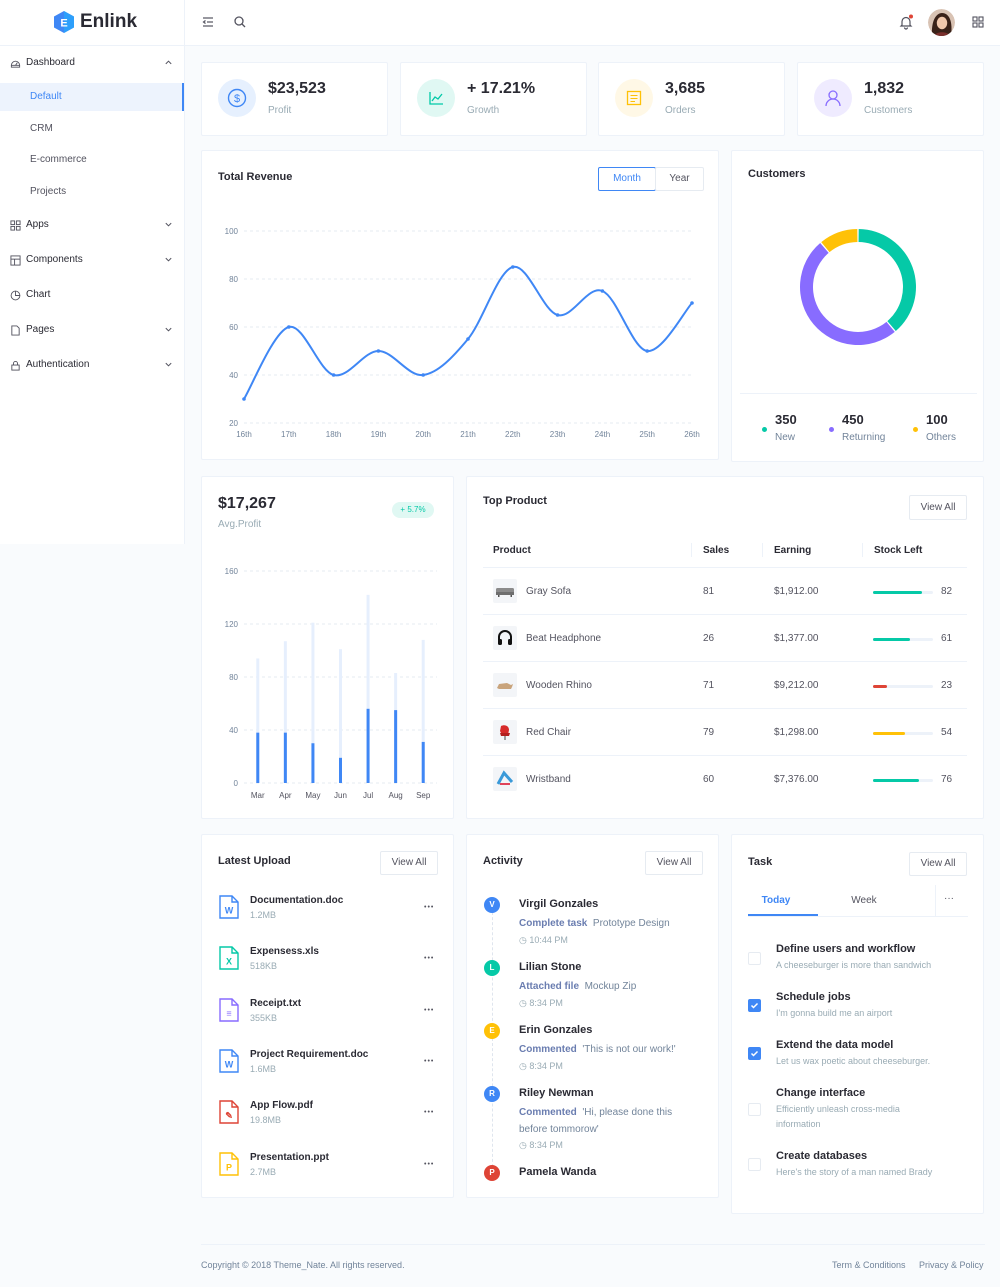  What do you see at coordinates (327, 1018) in the screenshot?
I see `file-item: ≡ Receipt.txt 355KB •••` at bounding box center [327, 1018].